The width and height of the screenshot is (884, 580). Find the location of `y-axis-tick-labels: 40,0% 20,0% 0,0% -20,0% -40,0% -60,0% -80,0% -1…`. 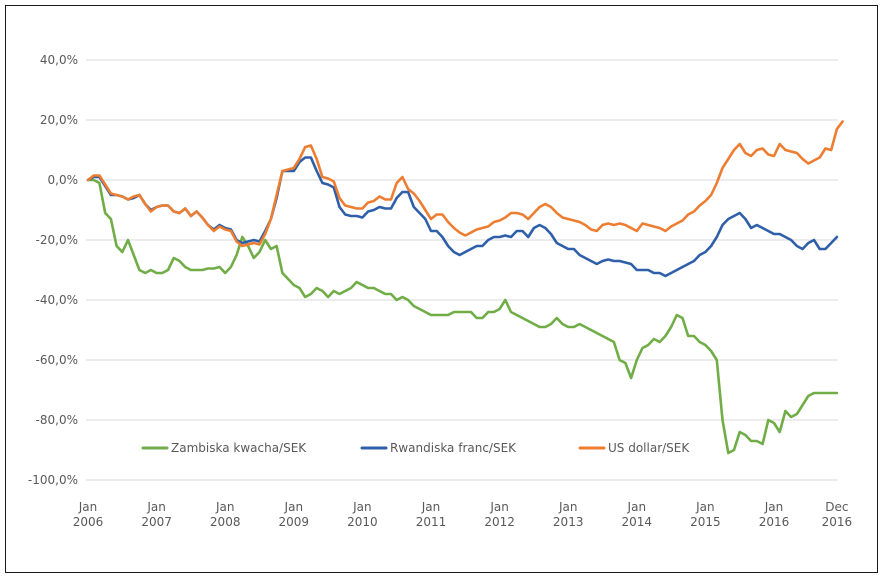

y-axis-tick-labels: 40,0% 20,0% 0,0% -20,0% -40,0% -60,0% -80,0% -1… is located at coordinates (53, 270).